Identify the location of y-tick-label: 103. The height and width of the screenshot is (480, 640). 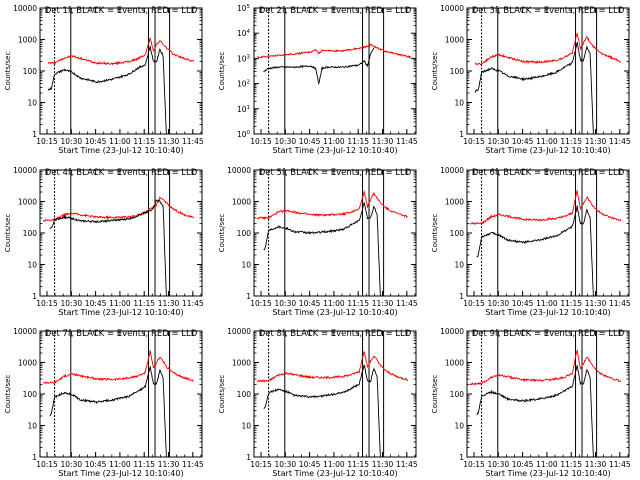
(244, 58).